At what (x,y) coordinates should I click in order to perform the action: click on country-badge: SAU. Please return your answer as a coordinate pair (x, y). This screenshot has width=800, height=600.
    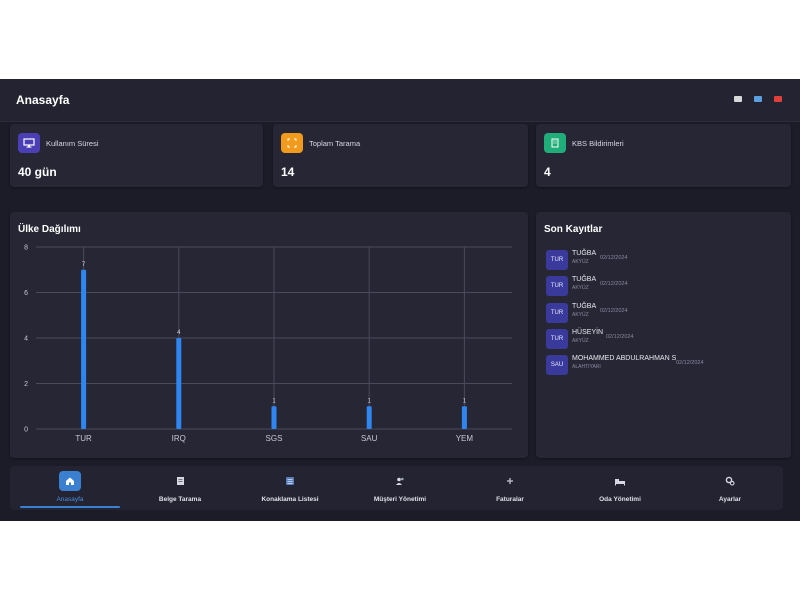
    Looking at the image, I should click on (557, 365).